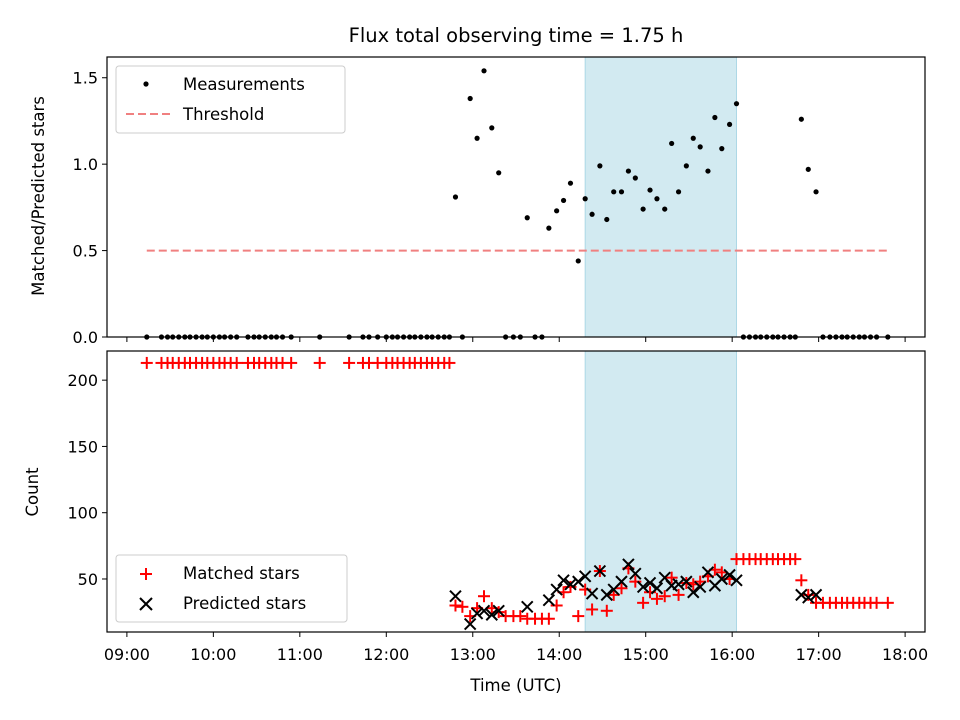  Describe the element at coordinates (88, 579) in the screenshot. I see `bot-ytick-label: 50` at that location.